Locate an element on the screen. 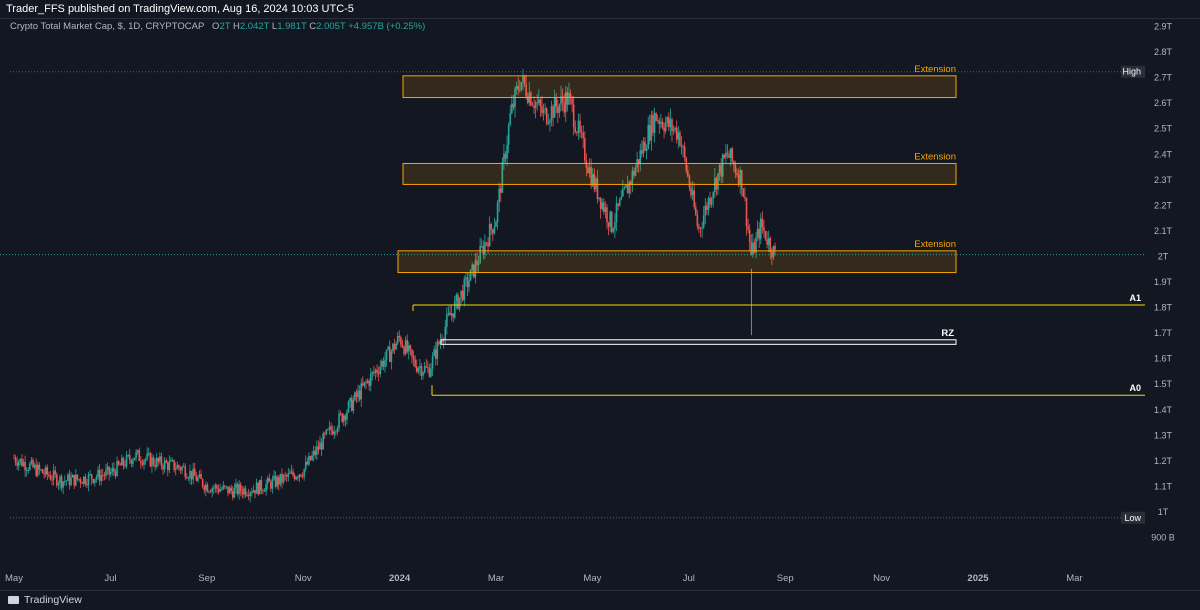 This screenshot has width=1200, height=610. y-tick-label: 1.5T is located at coordinates (1163, 384).